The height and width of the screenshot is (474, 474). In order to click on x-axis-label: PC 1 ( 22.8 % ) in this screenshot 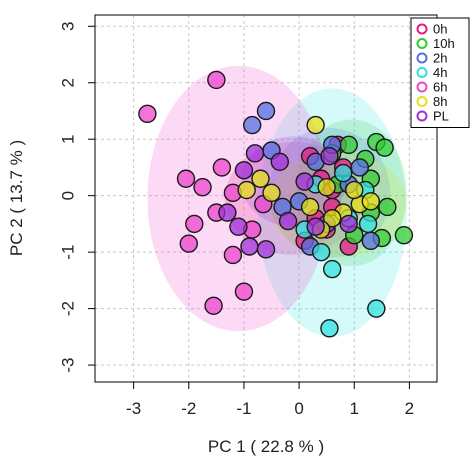, I will do `click(266, 446)`.